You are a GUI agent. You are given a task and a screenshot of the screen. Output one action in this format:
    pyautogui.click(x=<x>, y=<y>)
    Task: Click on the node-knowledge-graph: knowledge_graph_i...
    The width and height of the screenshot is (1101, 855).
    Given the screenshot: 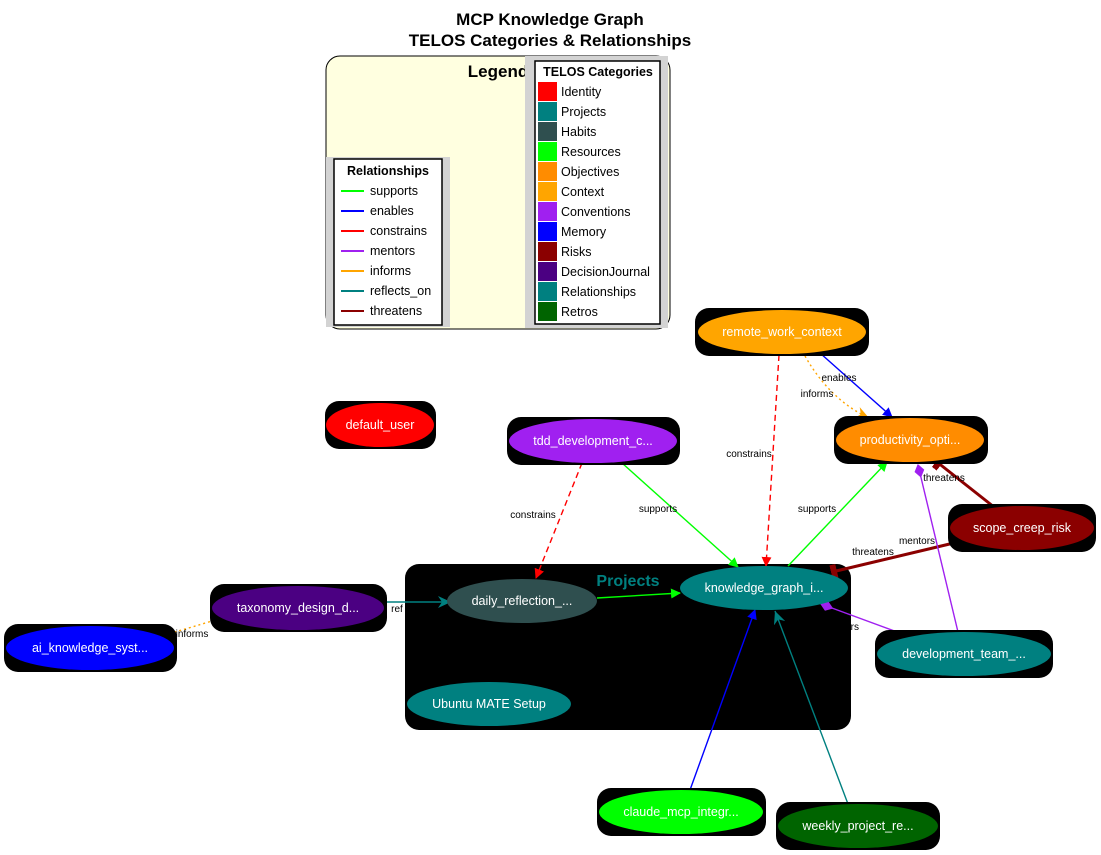 What is the action you would take?
    pyautogui.click(x=764, y=588)
    